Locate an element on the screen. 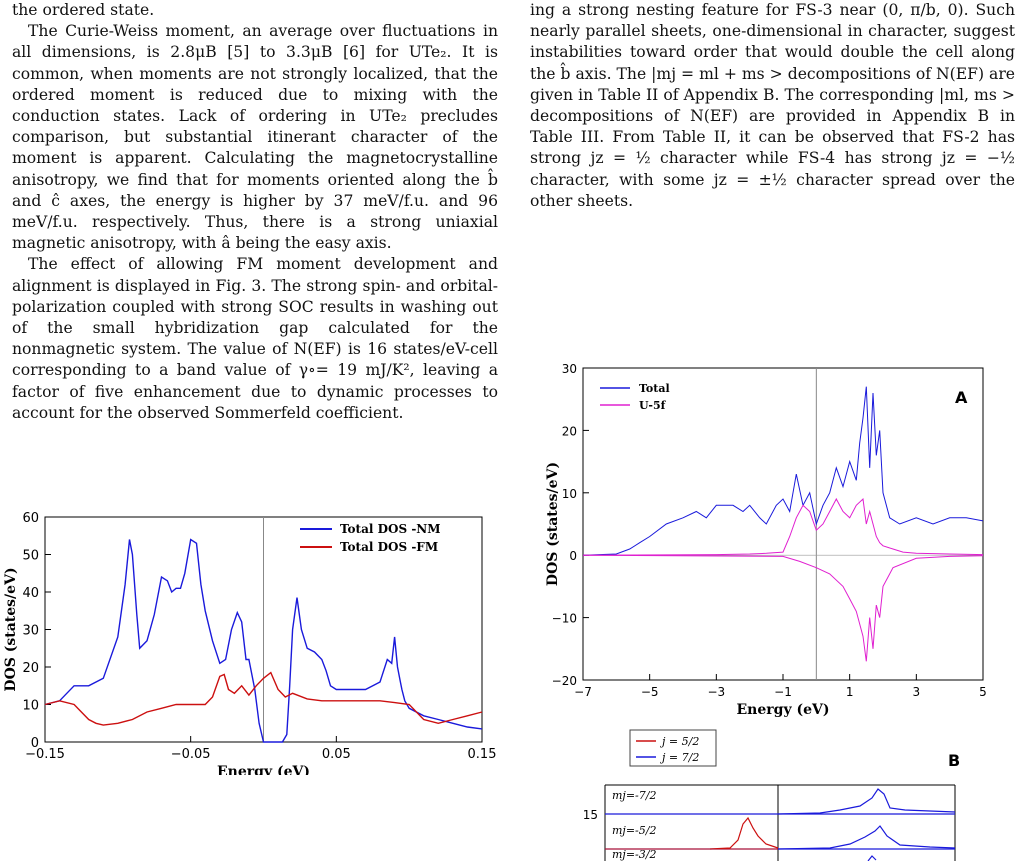 The image size is (1028, 861). y-tick-label: 40 is located at coordinates (30, 593).